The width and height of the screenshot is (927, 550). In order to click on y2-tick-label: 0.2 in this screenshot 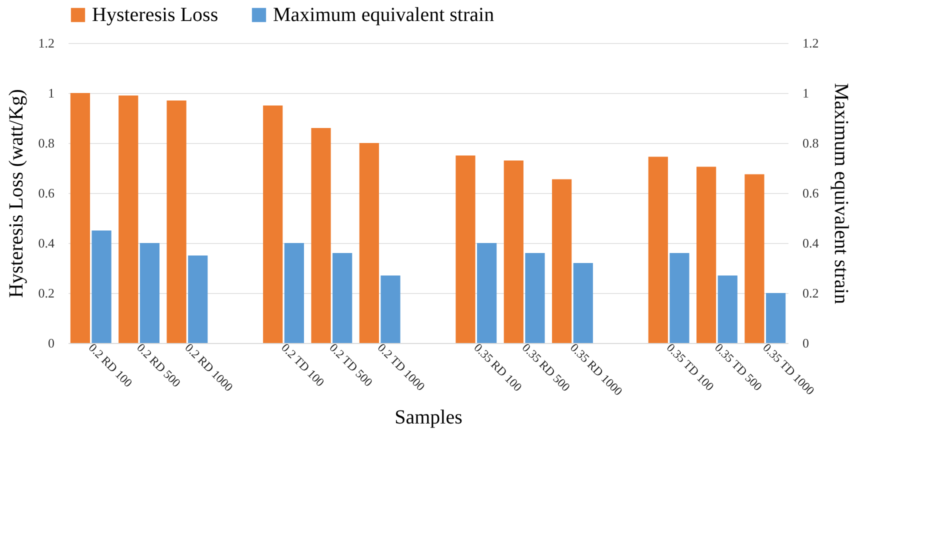, I will do `click(810, 293)`.